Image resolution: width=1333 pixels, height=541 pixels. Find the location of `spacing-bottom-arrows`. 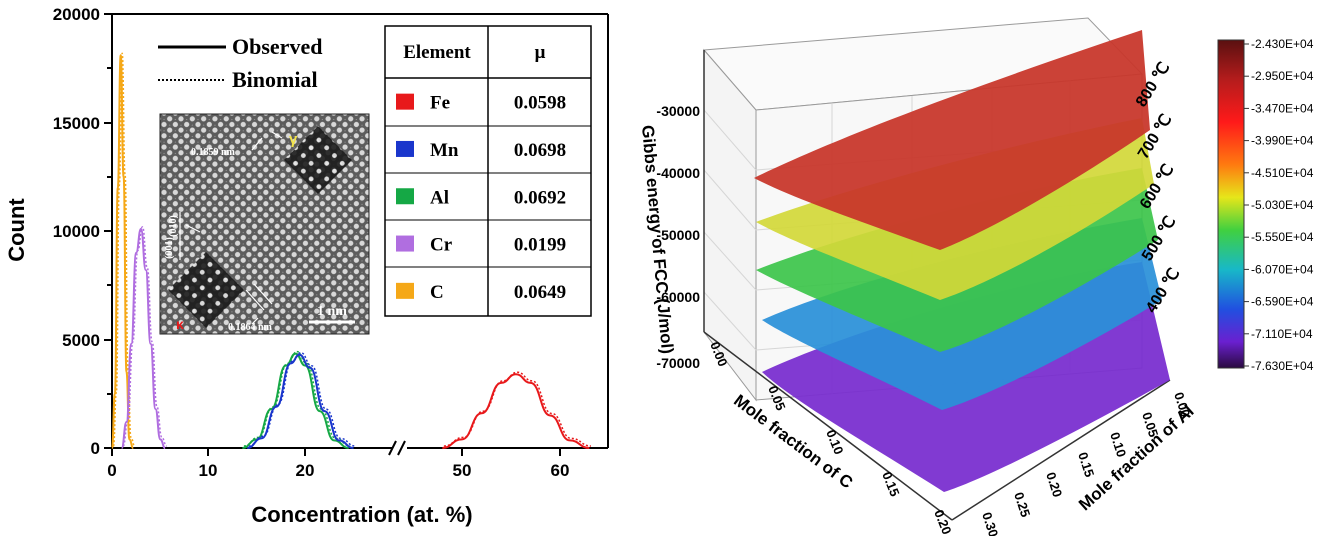

spacing-bottom-arrows is located at coordinates (259, 304).